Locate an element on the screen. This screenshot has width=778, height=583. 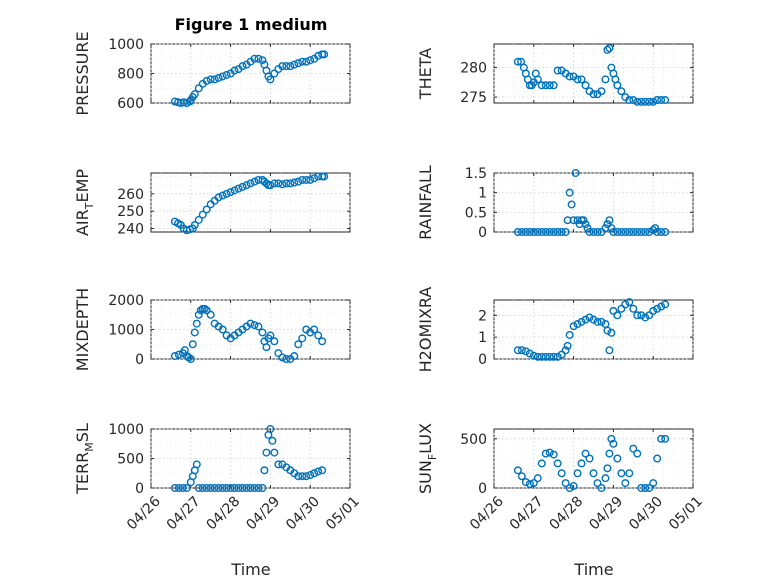
x-tick-label: 04/27 is located at coordinates (527, 514).